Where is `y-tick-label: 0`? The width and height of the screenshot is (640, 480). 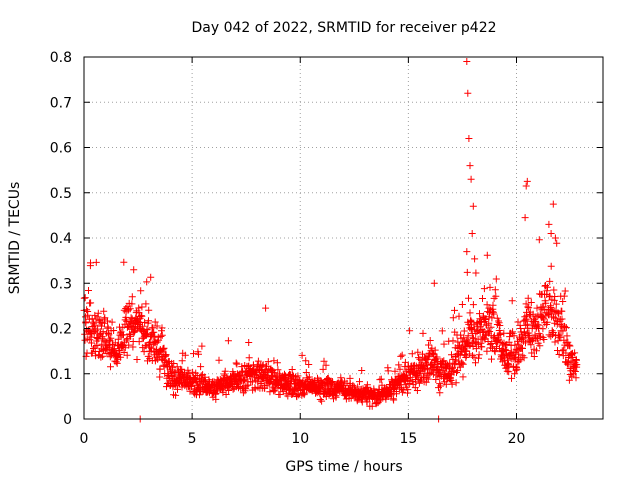
y-tick-label: 0 is located at coordinates (67, 420).